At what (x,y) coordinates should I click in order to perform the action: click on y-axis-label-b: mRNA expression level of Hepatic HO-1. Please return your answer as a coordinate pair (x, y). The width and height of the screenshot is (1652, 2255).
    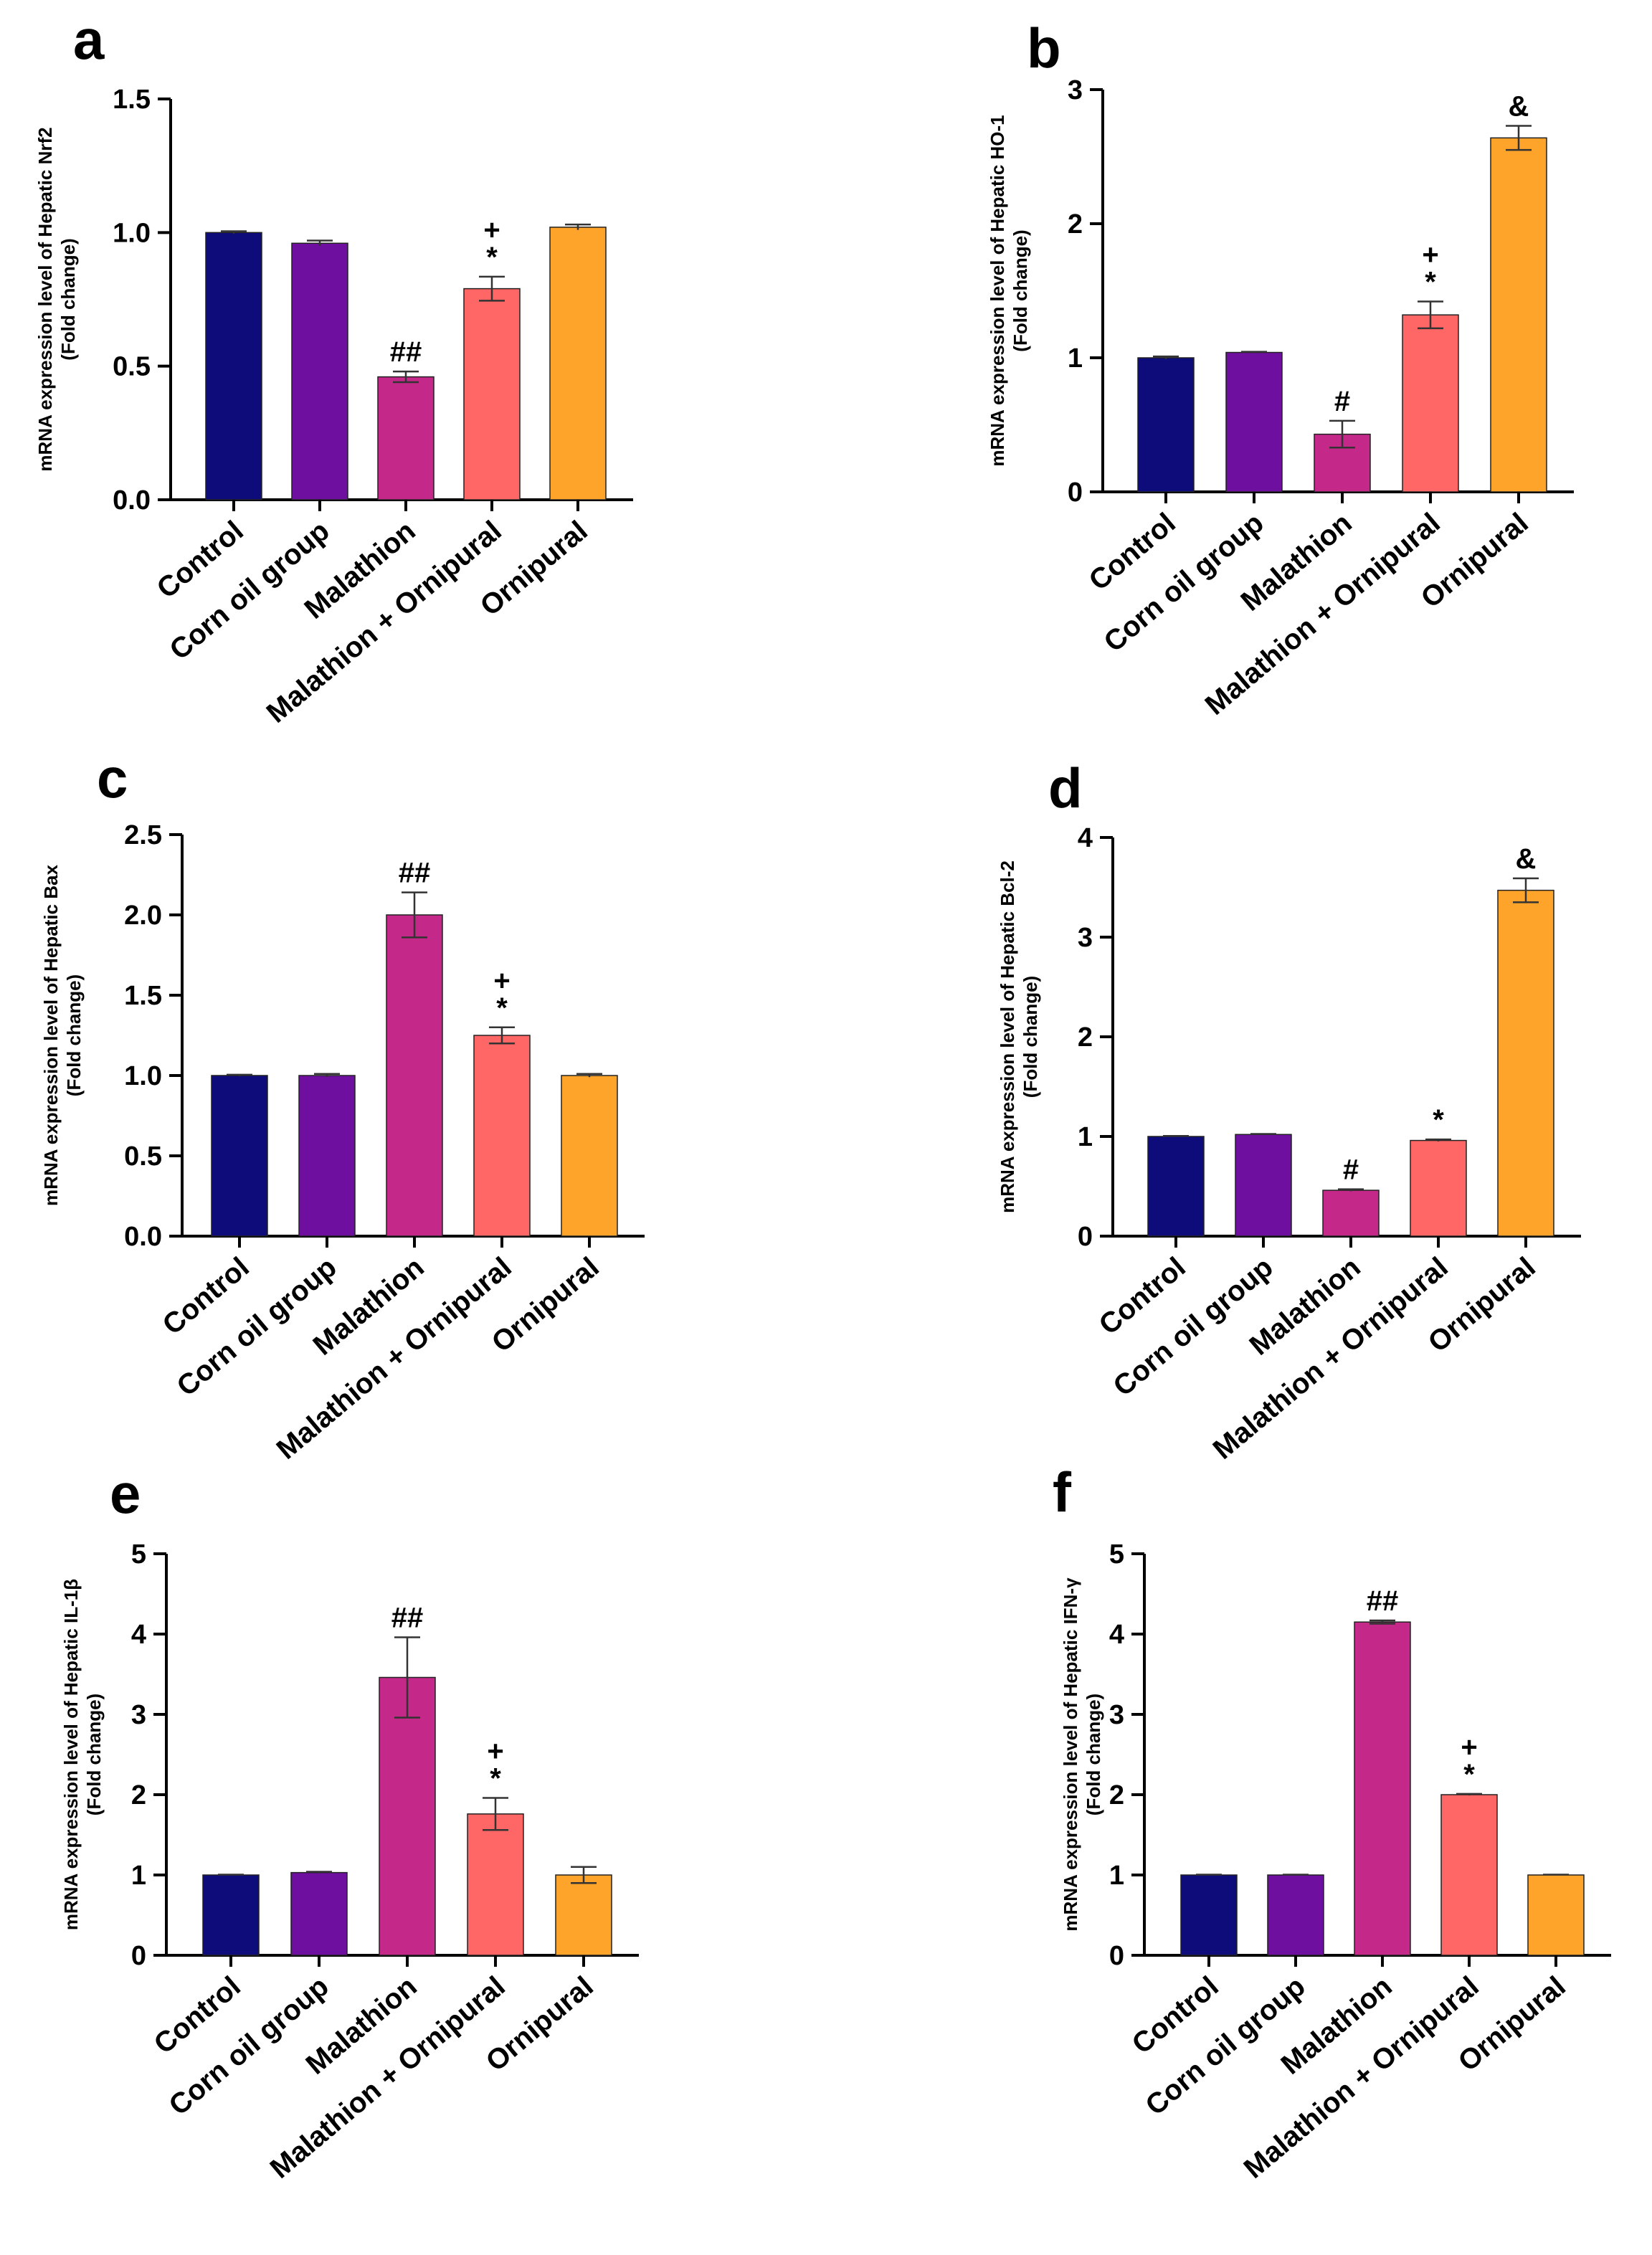
    Looking at the image, I should click on (997, 290).